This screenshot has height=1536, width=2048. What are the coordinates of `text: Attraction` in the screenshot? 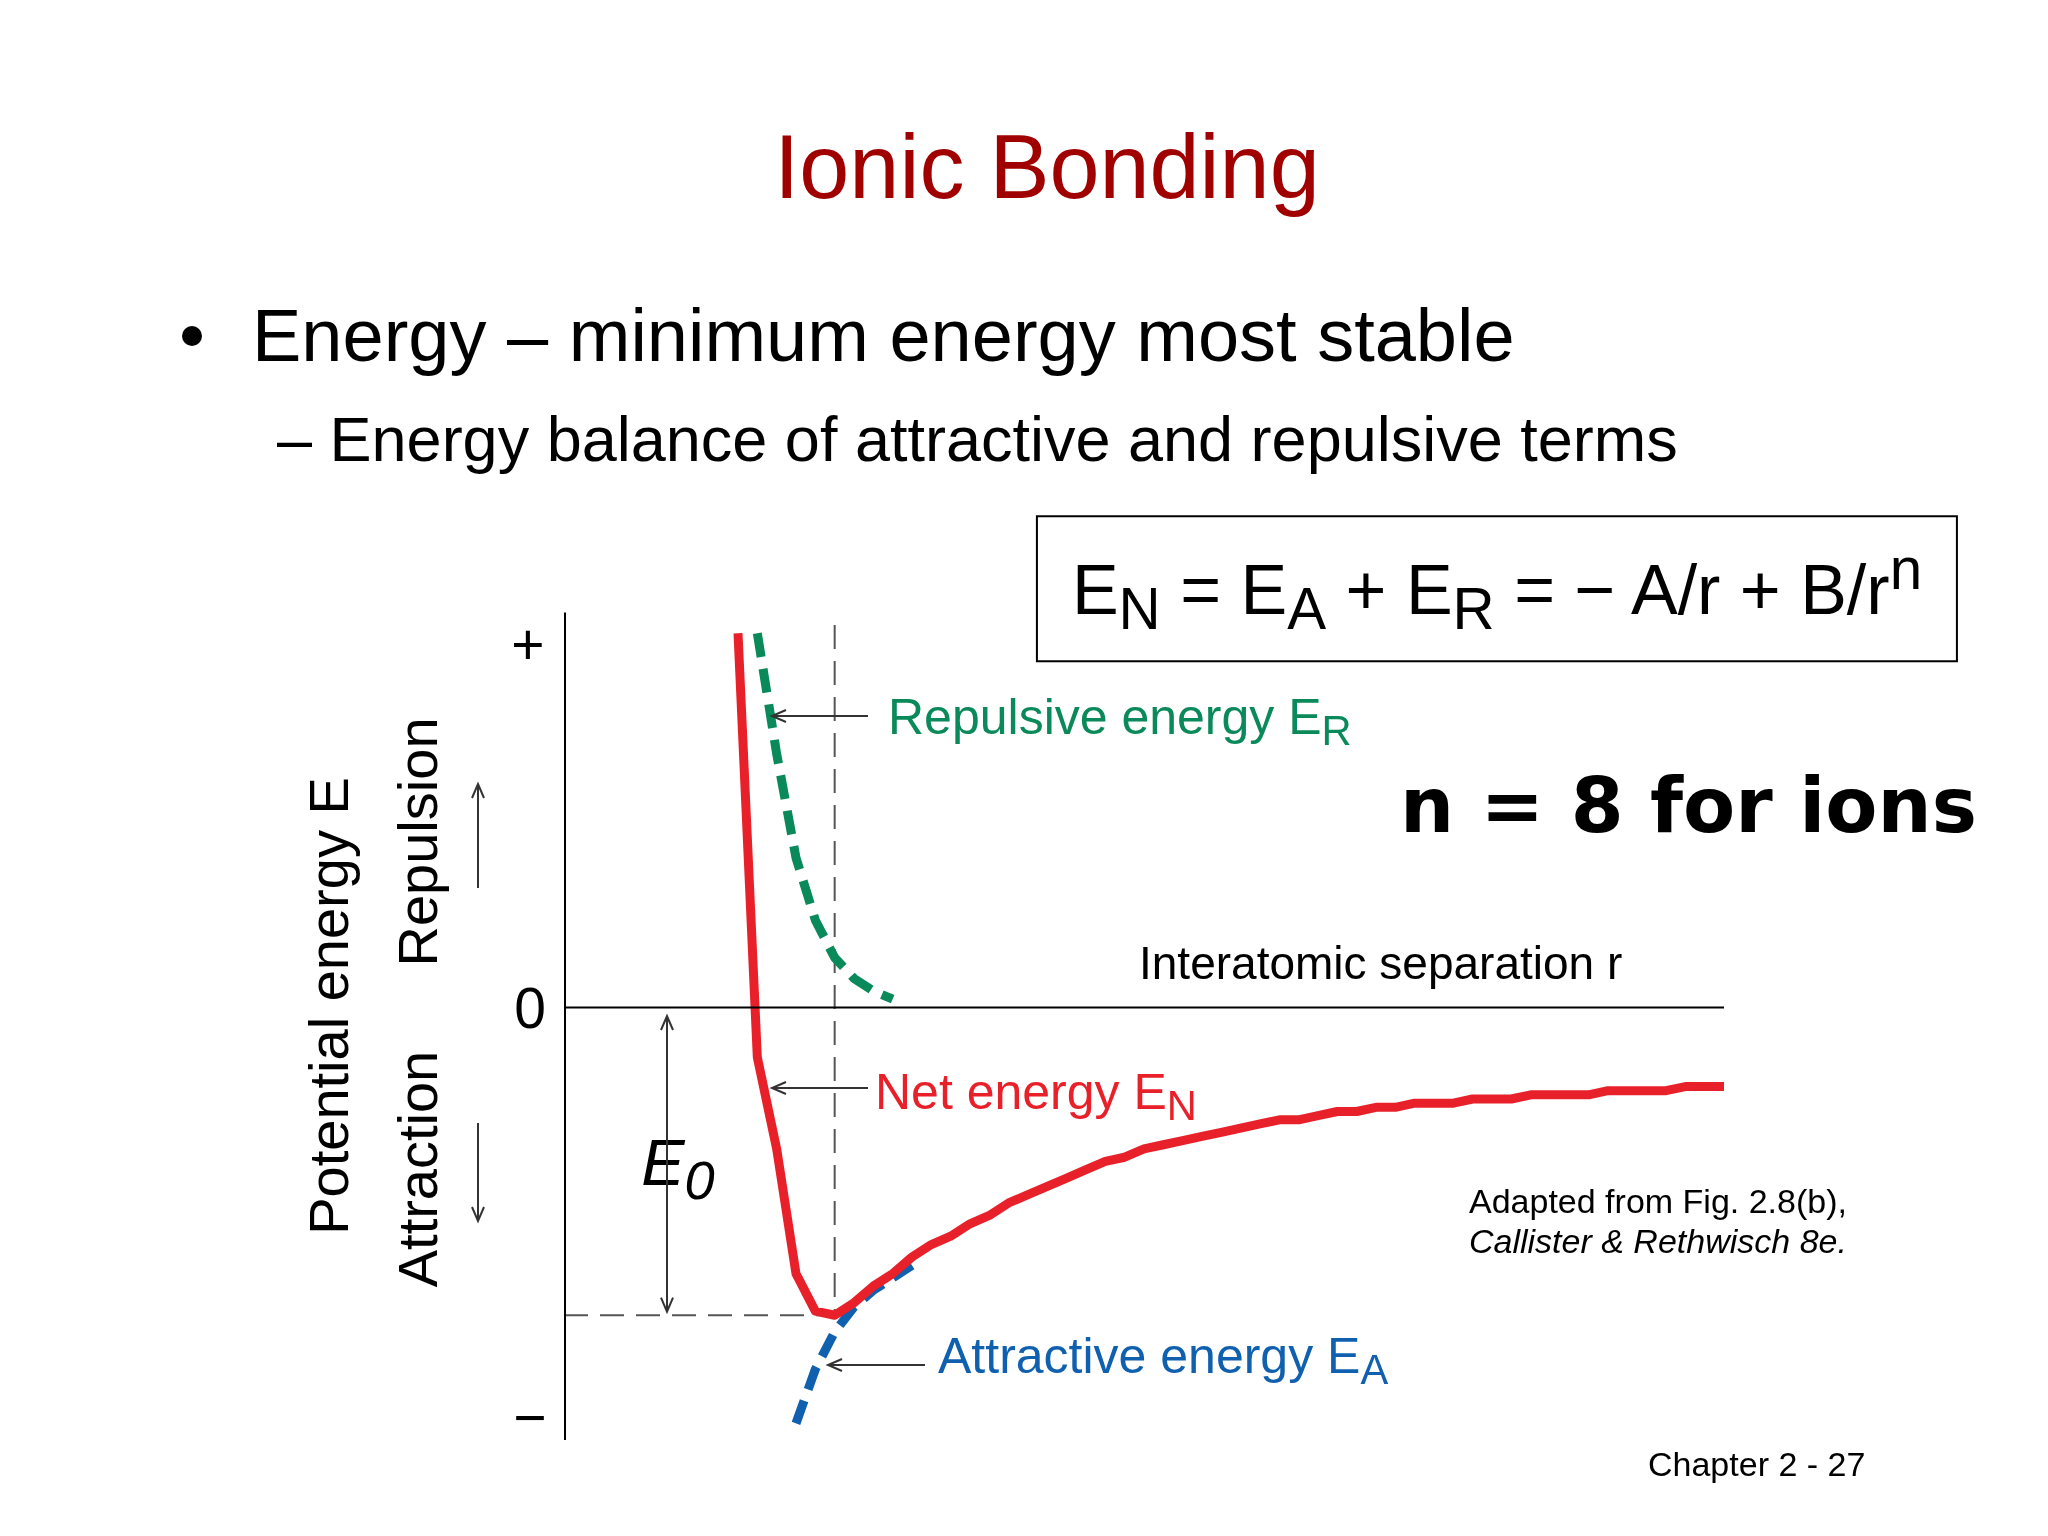 It's located at (418, 1169).